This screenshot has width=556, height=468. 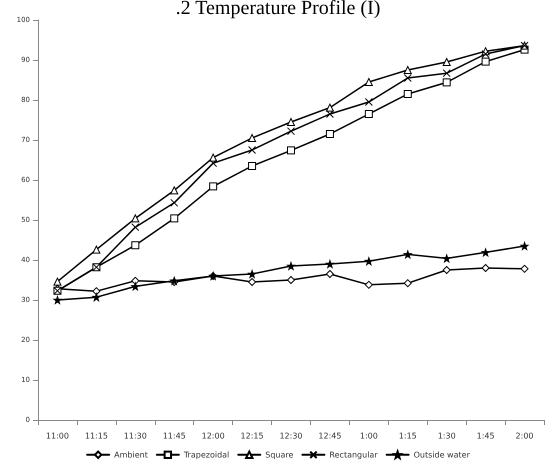 What do you see at coordinates (135, 436) in the screenshot?
I see `x-tick-label: 11:30` at bounding box center [135, 436].